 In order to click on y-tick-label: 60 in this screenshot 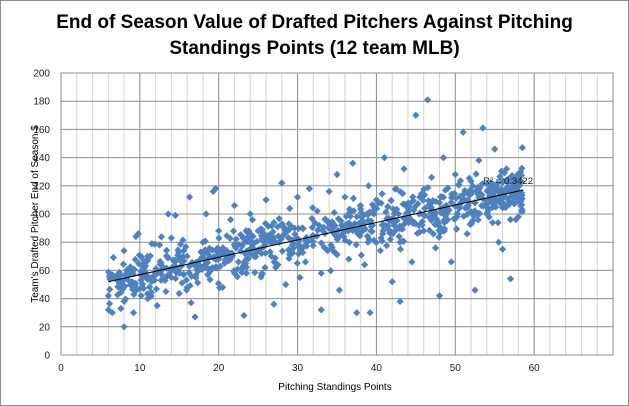, I will do `click(45, 271)`.